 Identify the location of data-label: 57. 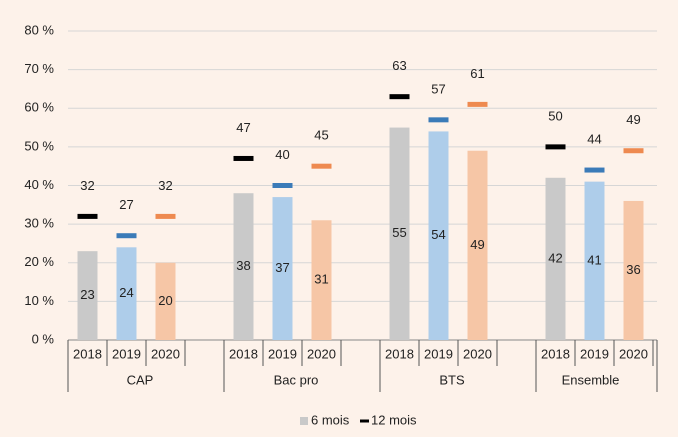
(438, 88).